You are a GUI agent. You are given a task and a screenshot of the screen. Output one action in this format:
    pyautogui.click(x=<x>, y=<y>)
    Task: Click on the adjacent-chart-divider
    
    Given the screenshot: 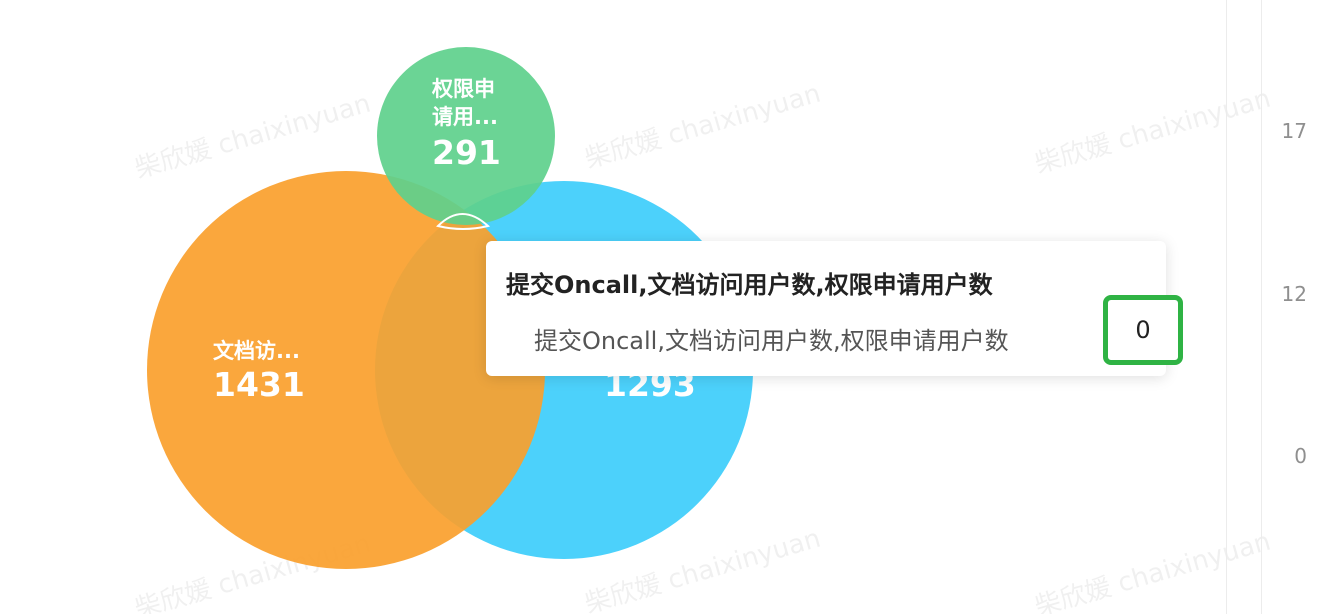 What is the action you would take?
    pyautogui.click(x=1261, y=307)
    